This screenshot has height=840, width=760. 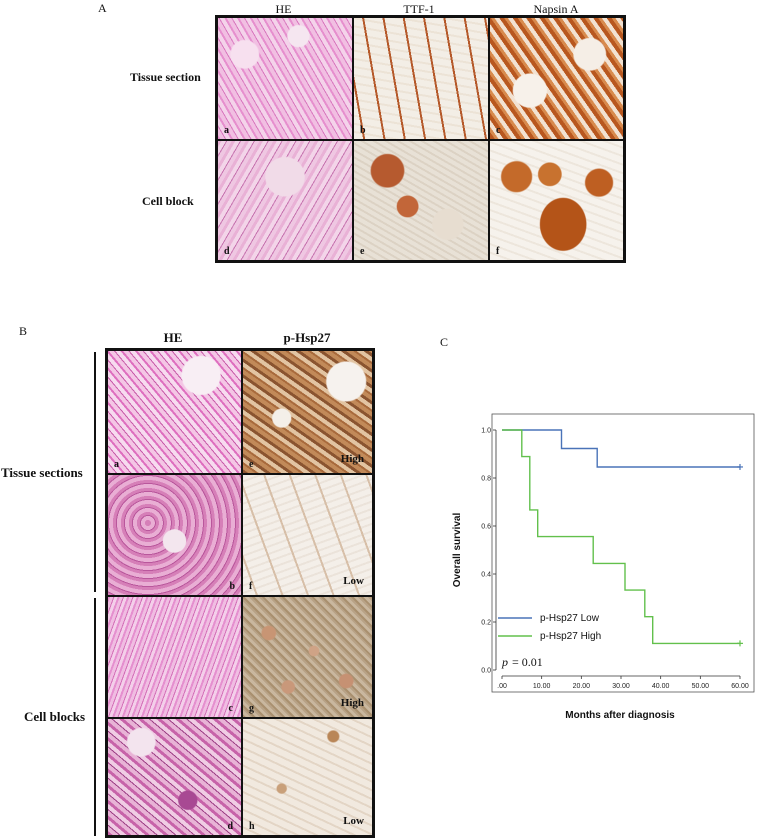 I want to click on chart-legend: p-Hsp27 Low p-Hsp27 High p = 0.01, so click(x=549, y=641).